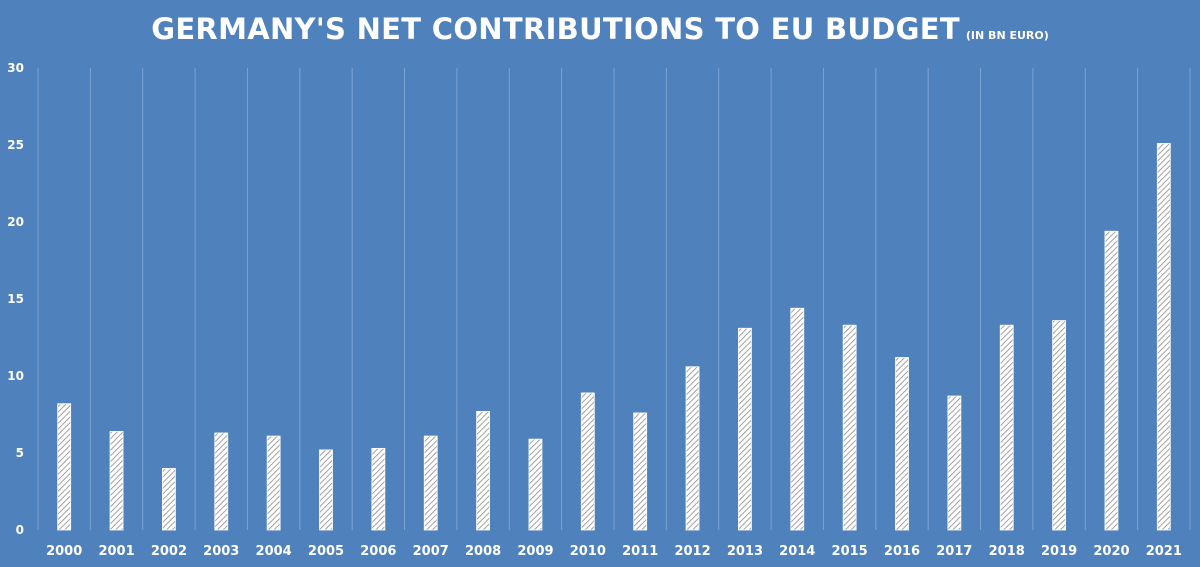 The width and height of the screenshot is (1200, 567). Describe the element at coordinates (1059, 551) in the screenshot. I see `x-tick-label: 2019` at that location.